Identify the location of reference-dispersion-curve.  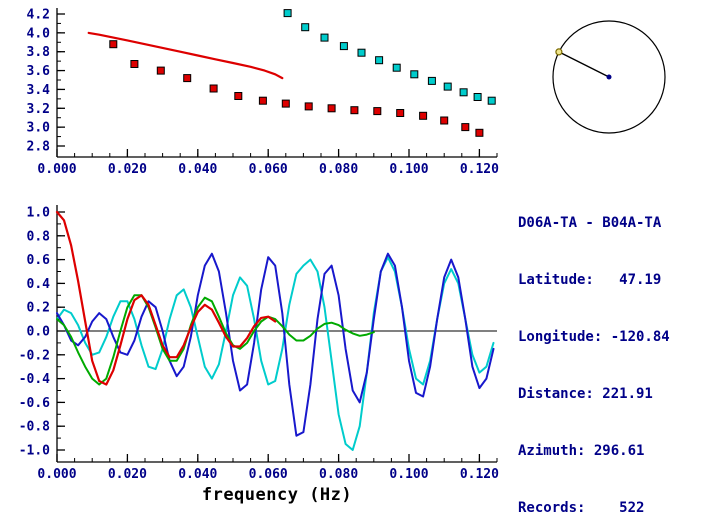
(185, 55).